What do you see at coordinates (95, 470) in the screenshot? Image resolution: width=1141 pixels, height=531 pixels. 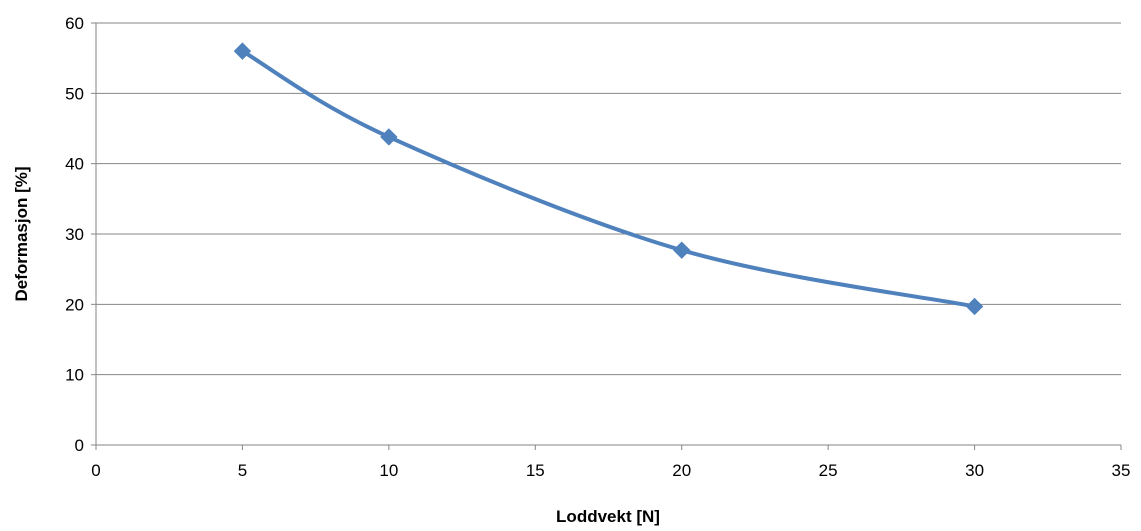 I see `x-tick-label: 0` at bounding box center [95, 470].